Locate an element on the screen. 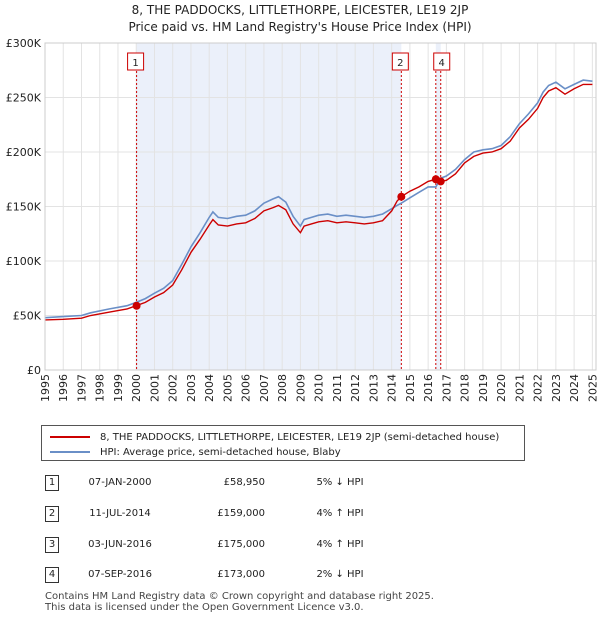 The height and width of the screenshot is (620, 600). marker-label-4: 4 is located at coordinates (442, 63).